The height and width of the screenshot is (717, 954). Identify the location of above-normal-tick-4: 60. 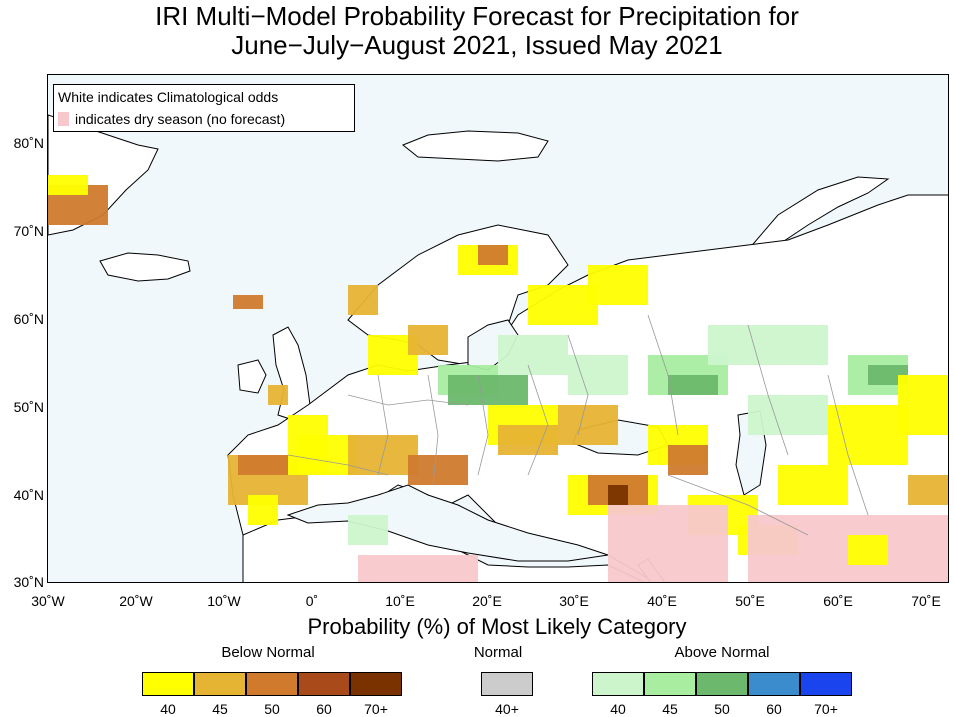
(774, 709).